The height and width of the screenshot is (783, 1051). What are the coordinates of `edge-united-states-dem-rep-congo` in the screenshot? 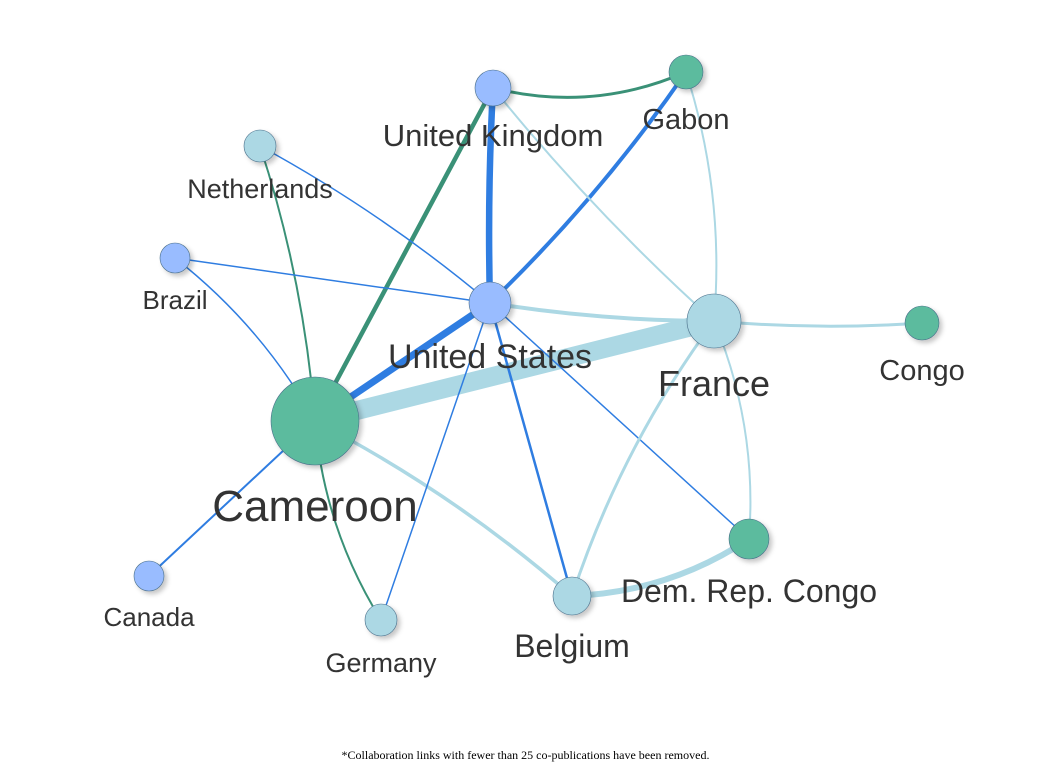 It's located at (619, 421).